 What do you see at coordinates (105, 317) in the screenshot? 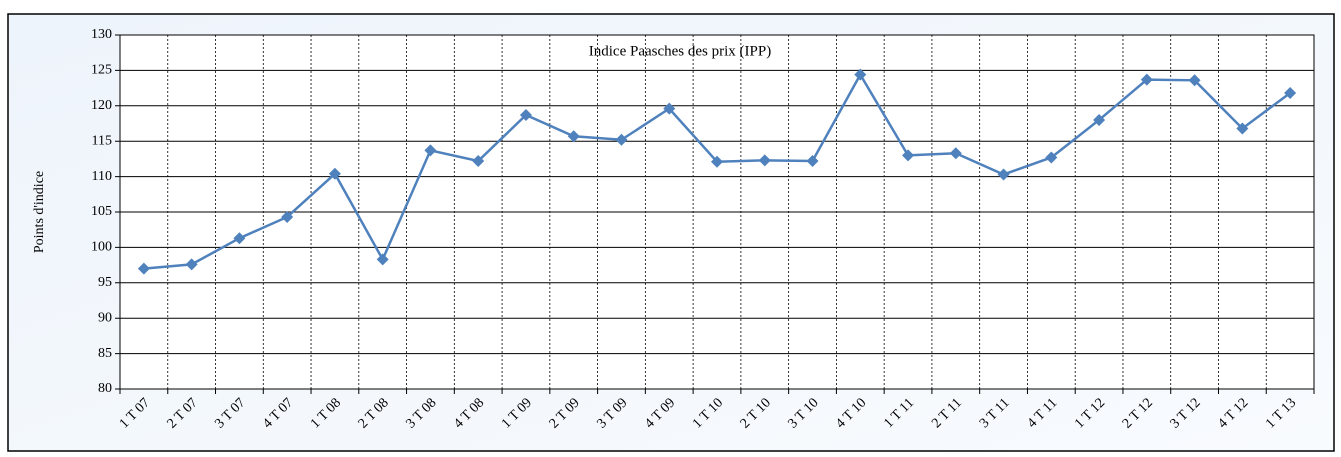
I see `y-tick-label: 90` at bounding box center [105, 317].